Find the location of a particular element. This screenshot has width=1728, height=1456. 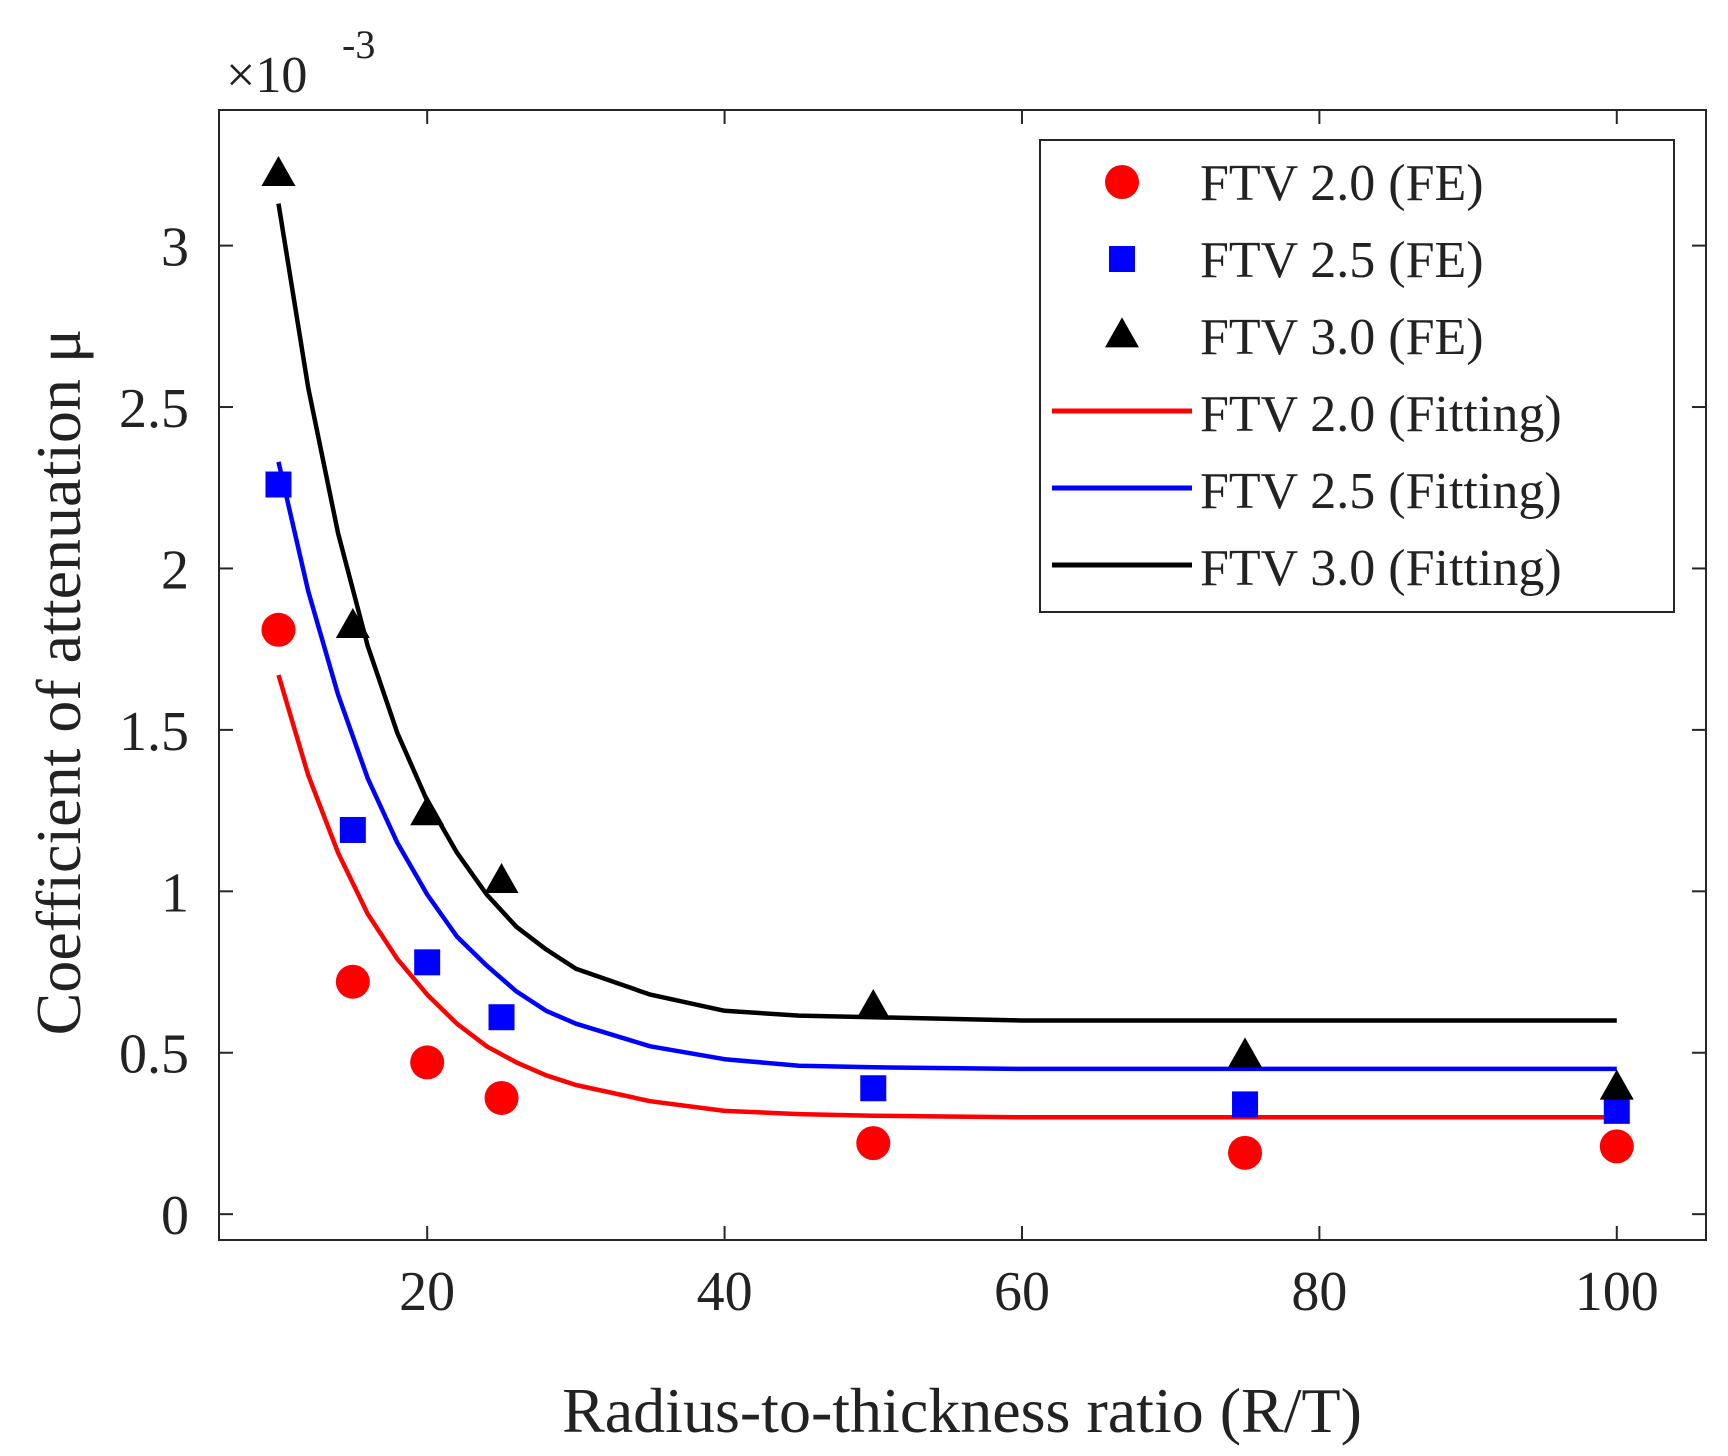

legend-symbol-triangle is located at coordinates (1122, 332).